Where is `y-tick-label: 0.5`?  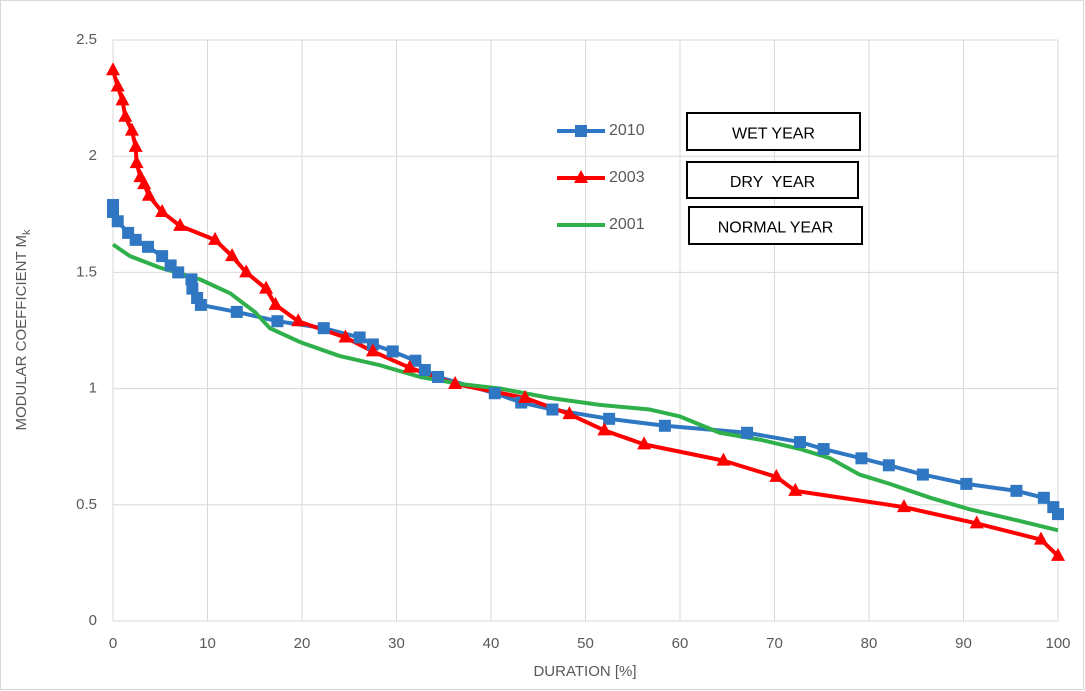 y-tick-label: 0.5 is located at coordinates (86, 504).